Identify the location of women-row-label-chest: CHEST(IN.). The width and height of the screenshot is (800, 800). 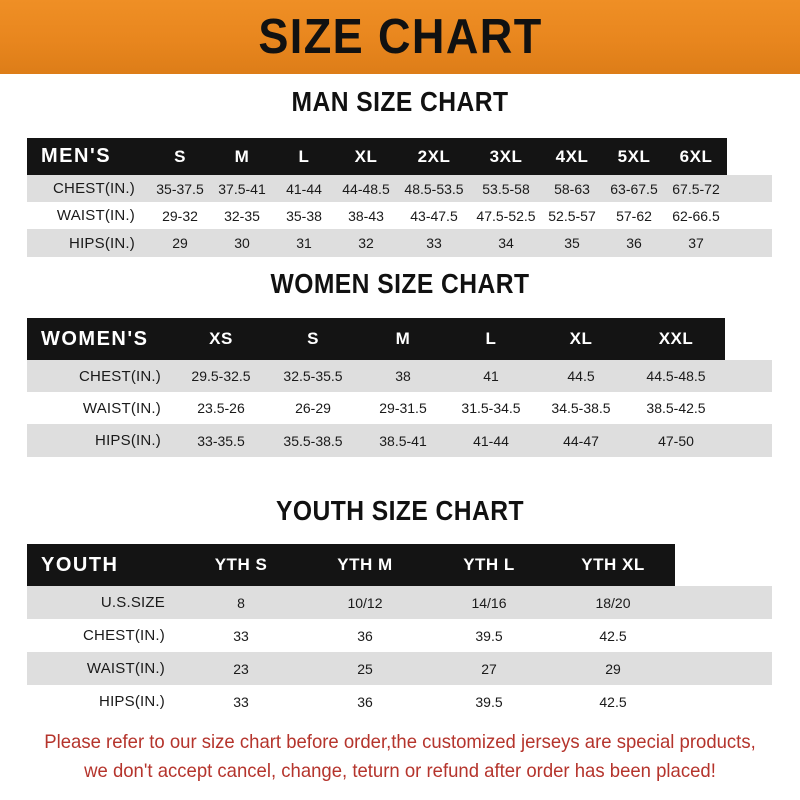
(120, 376).